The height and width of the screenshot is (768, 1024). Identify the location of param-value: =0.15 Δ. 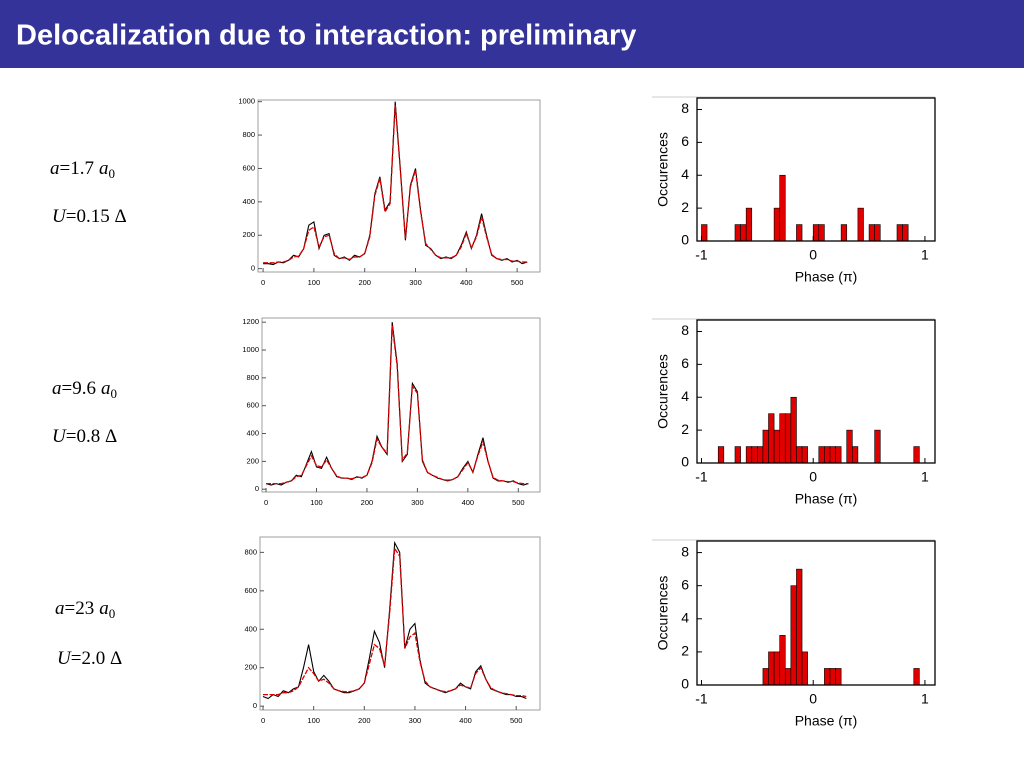
(96, 216).